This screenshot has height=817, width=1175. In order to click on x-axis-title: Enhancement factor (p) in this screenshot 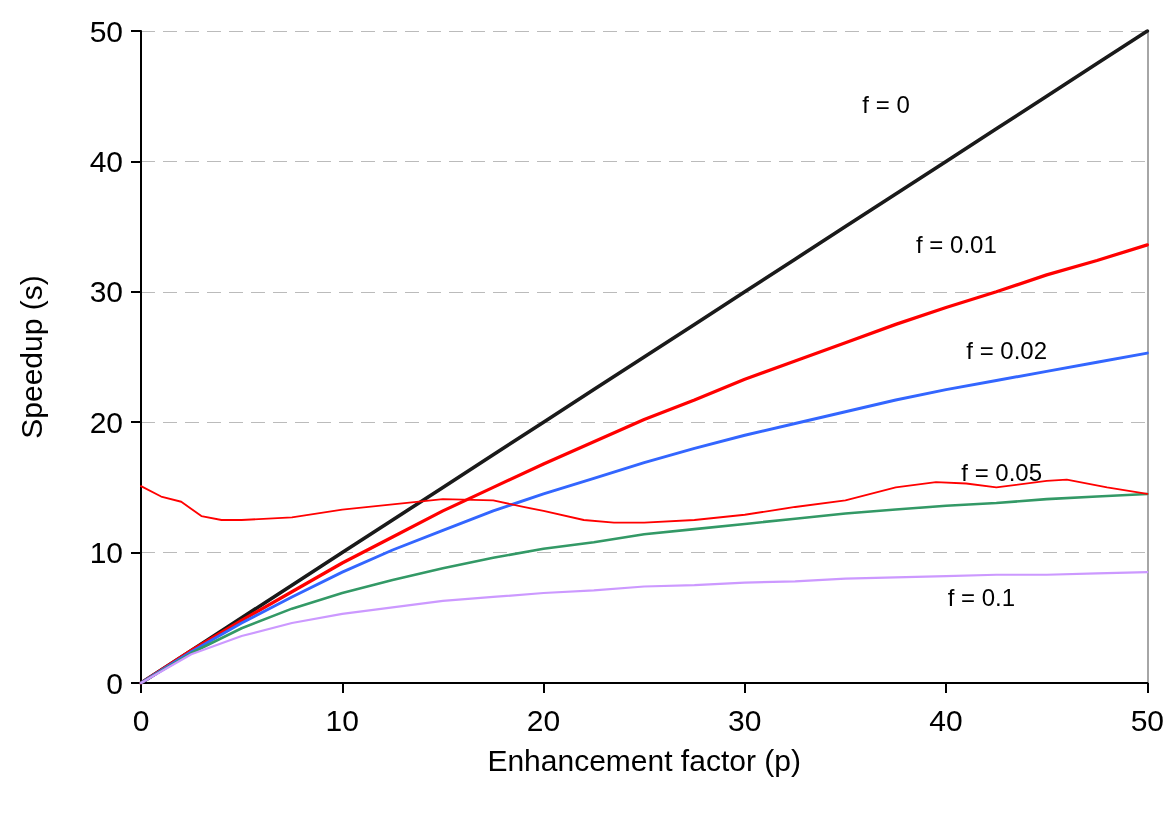, I will do `click(644, 760)`.